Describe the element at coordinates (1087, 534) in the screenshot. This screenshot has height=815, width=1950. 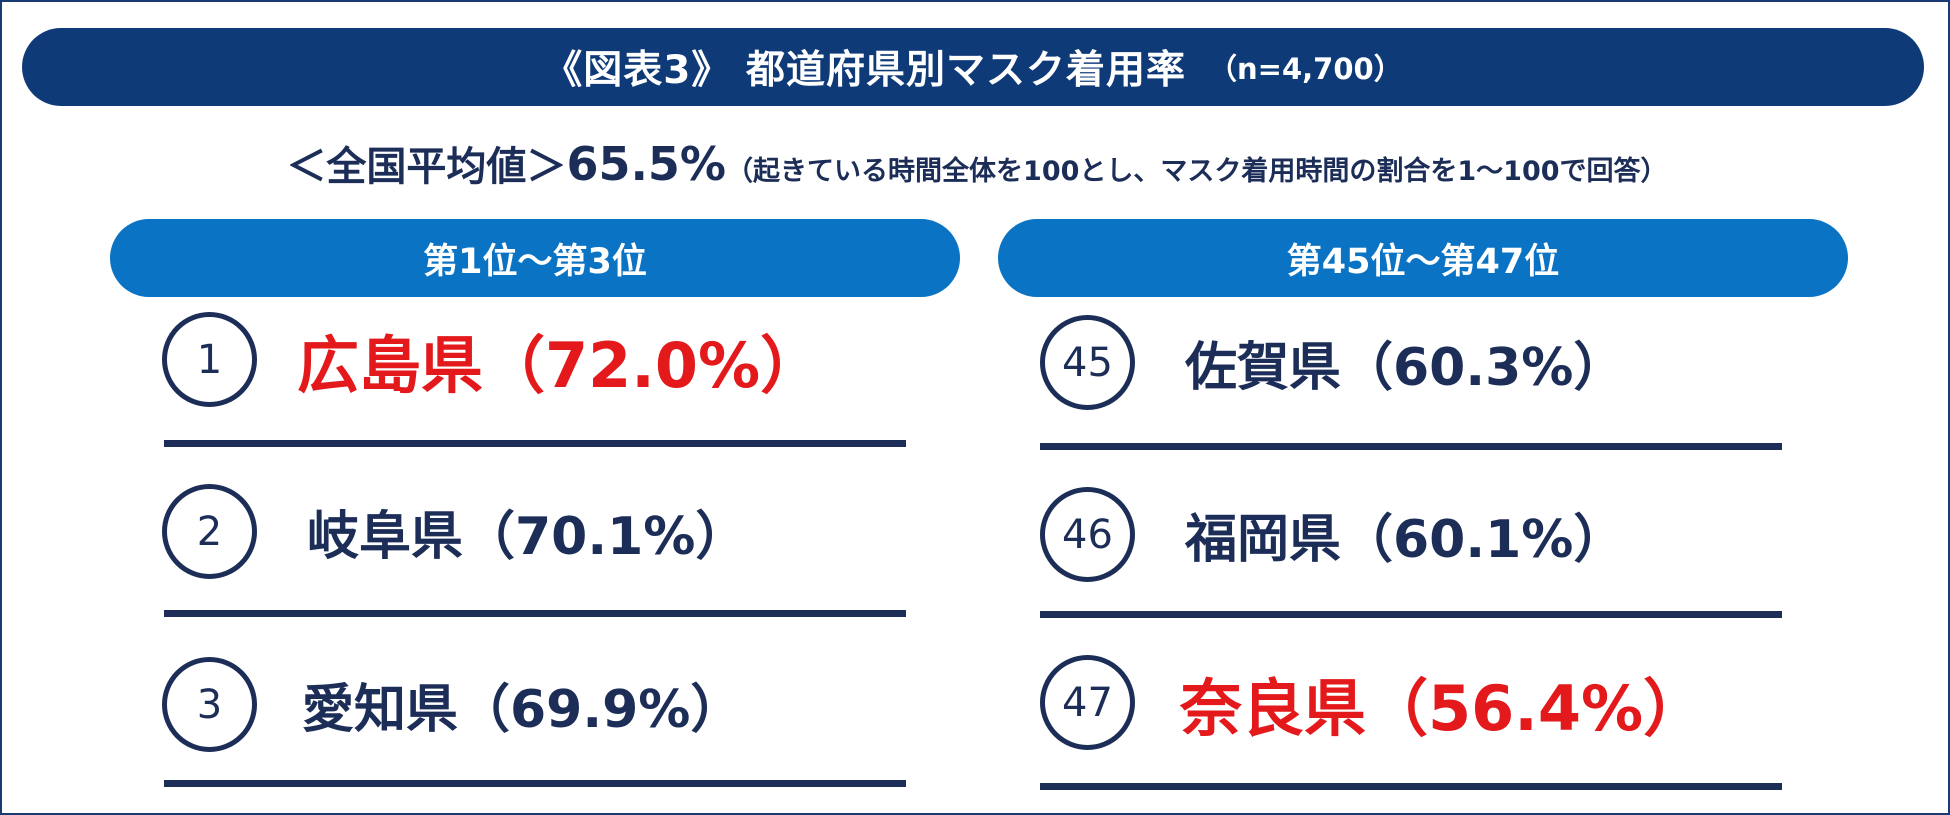
I see `rank-badge: 46` at that location.